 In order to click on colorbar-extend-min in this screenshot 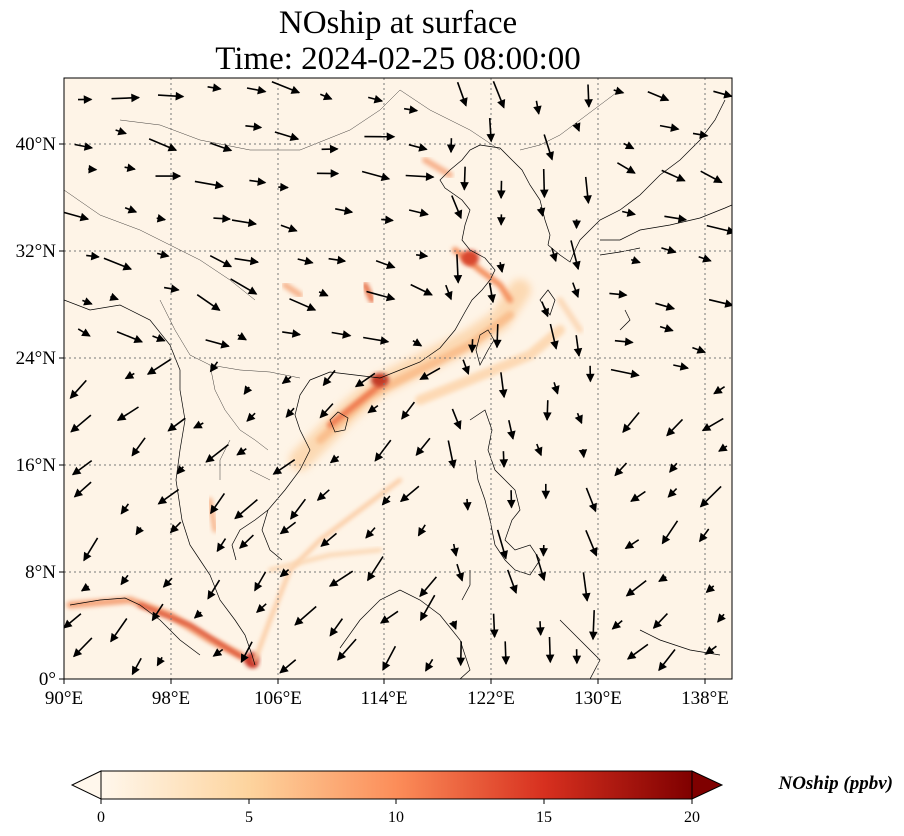, I will do `click(86, 785)`.